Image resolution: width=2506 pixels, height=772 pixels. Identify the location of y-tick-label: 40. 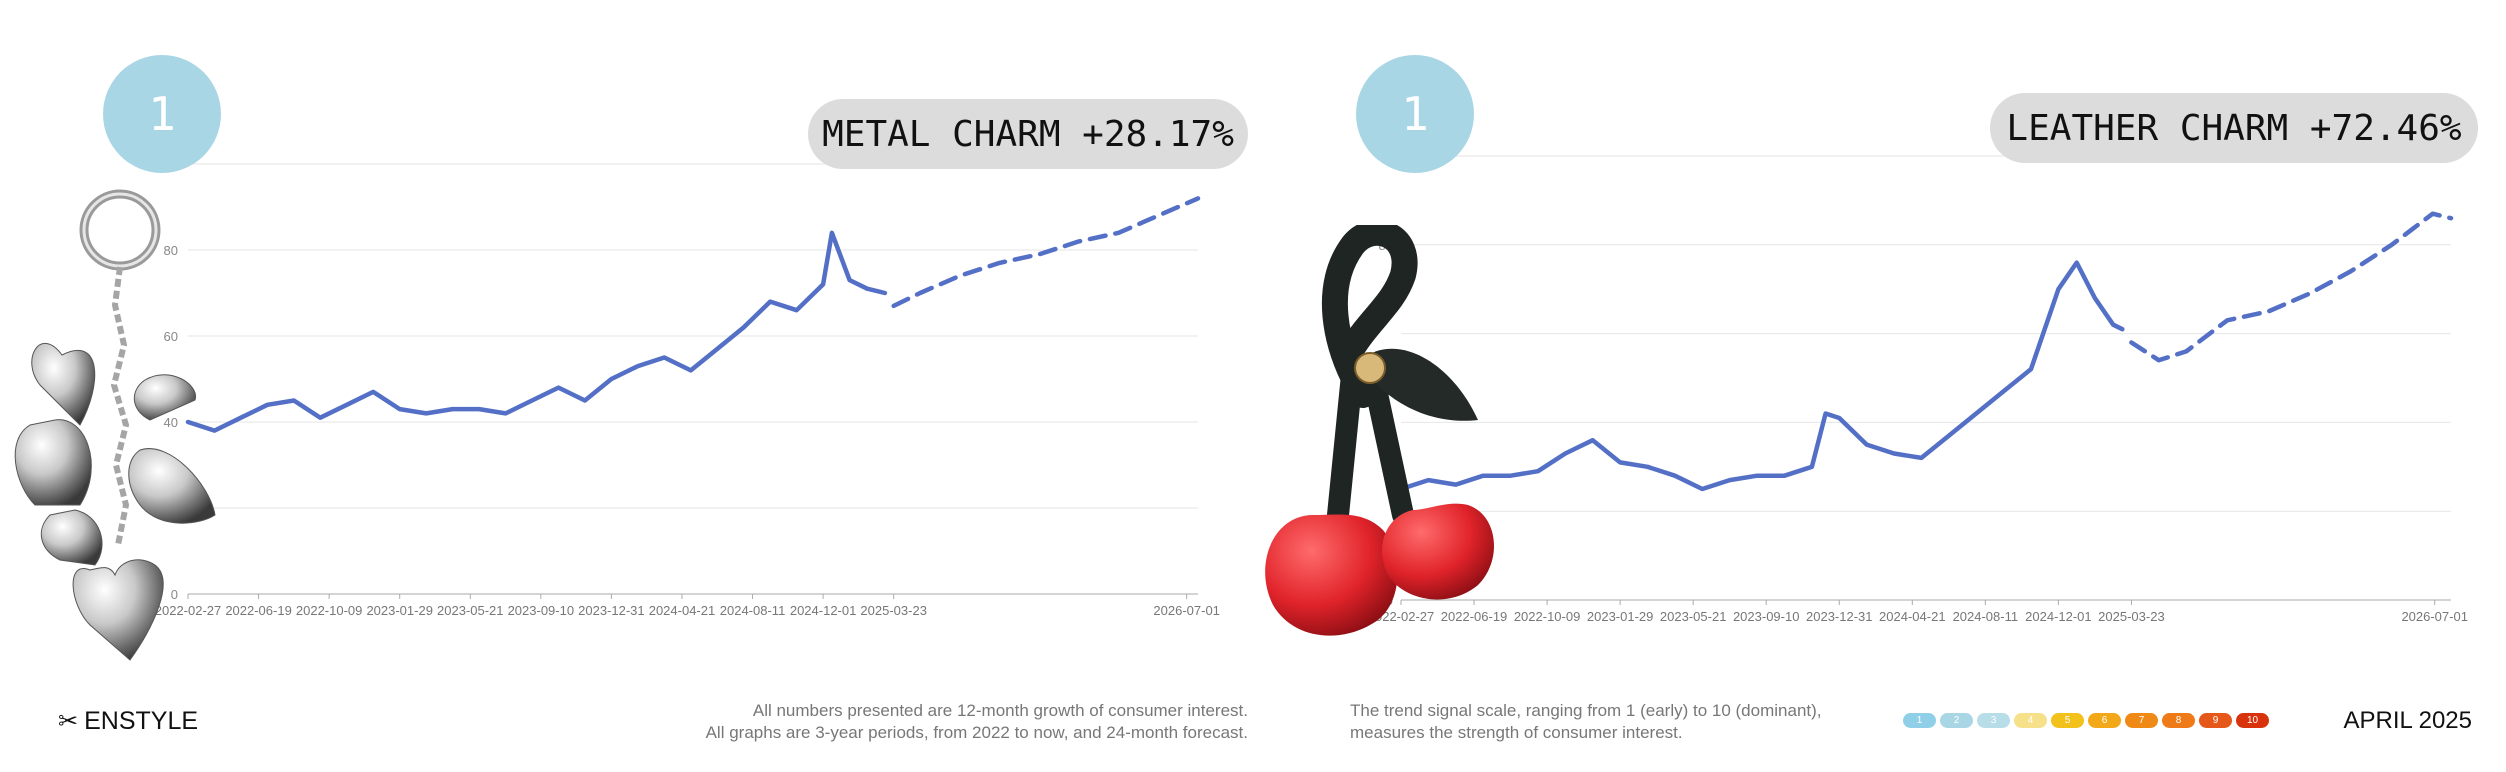
(171, 422).